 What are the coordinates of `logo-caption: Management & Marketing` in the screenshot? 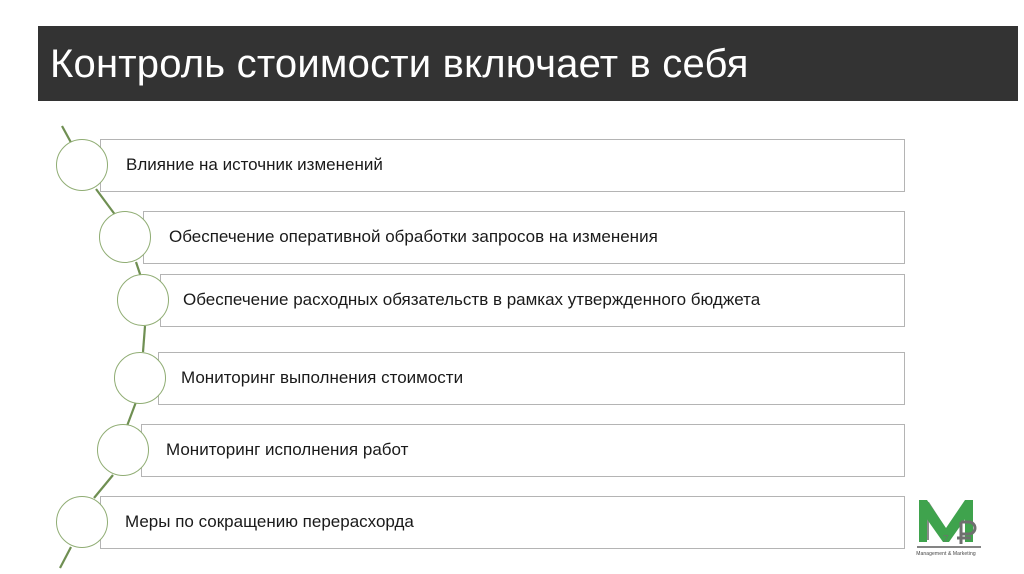 It's located at (946, 554).